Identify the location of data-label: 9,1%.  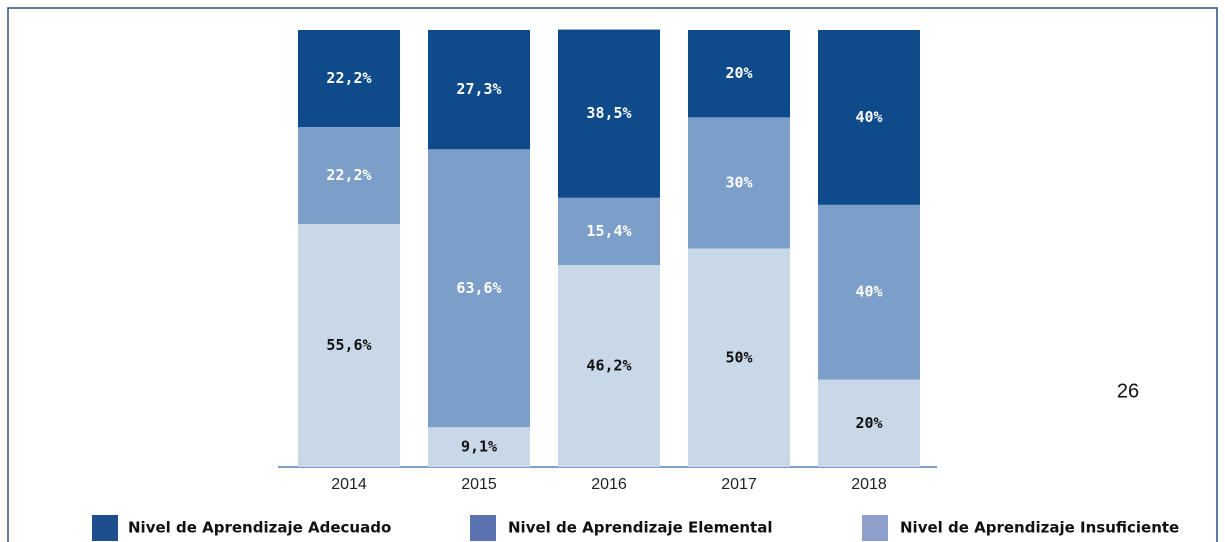
(479, 447).